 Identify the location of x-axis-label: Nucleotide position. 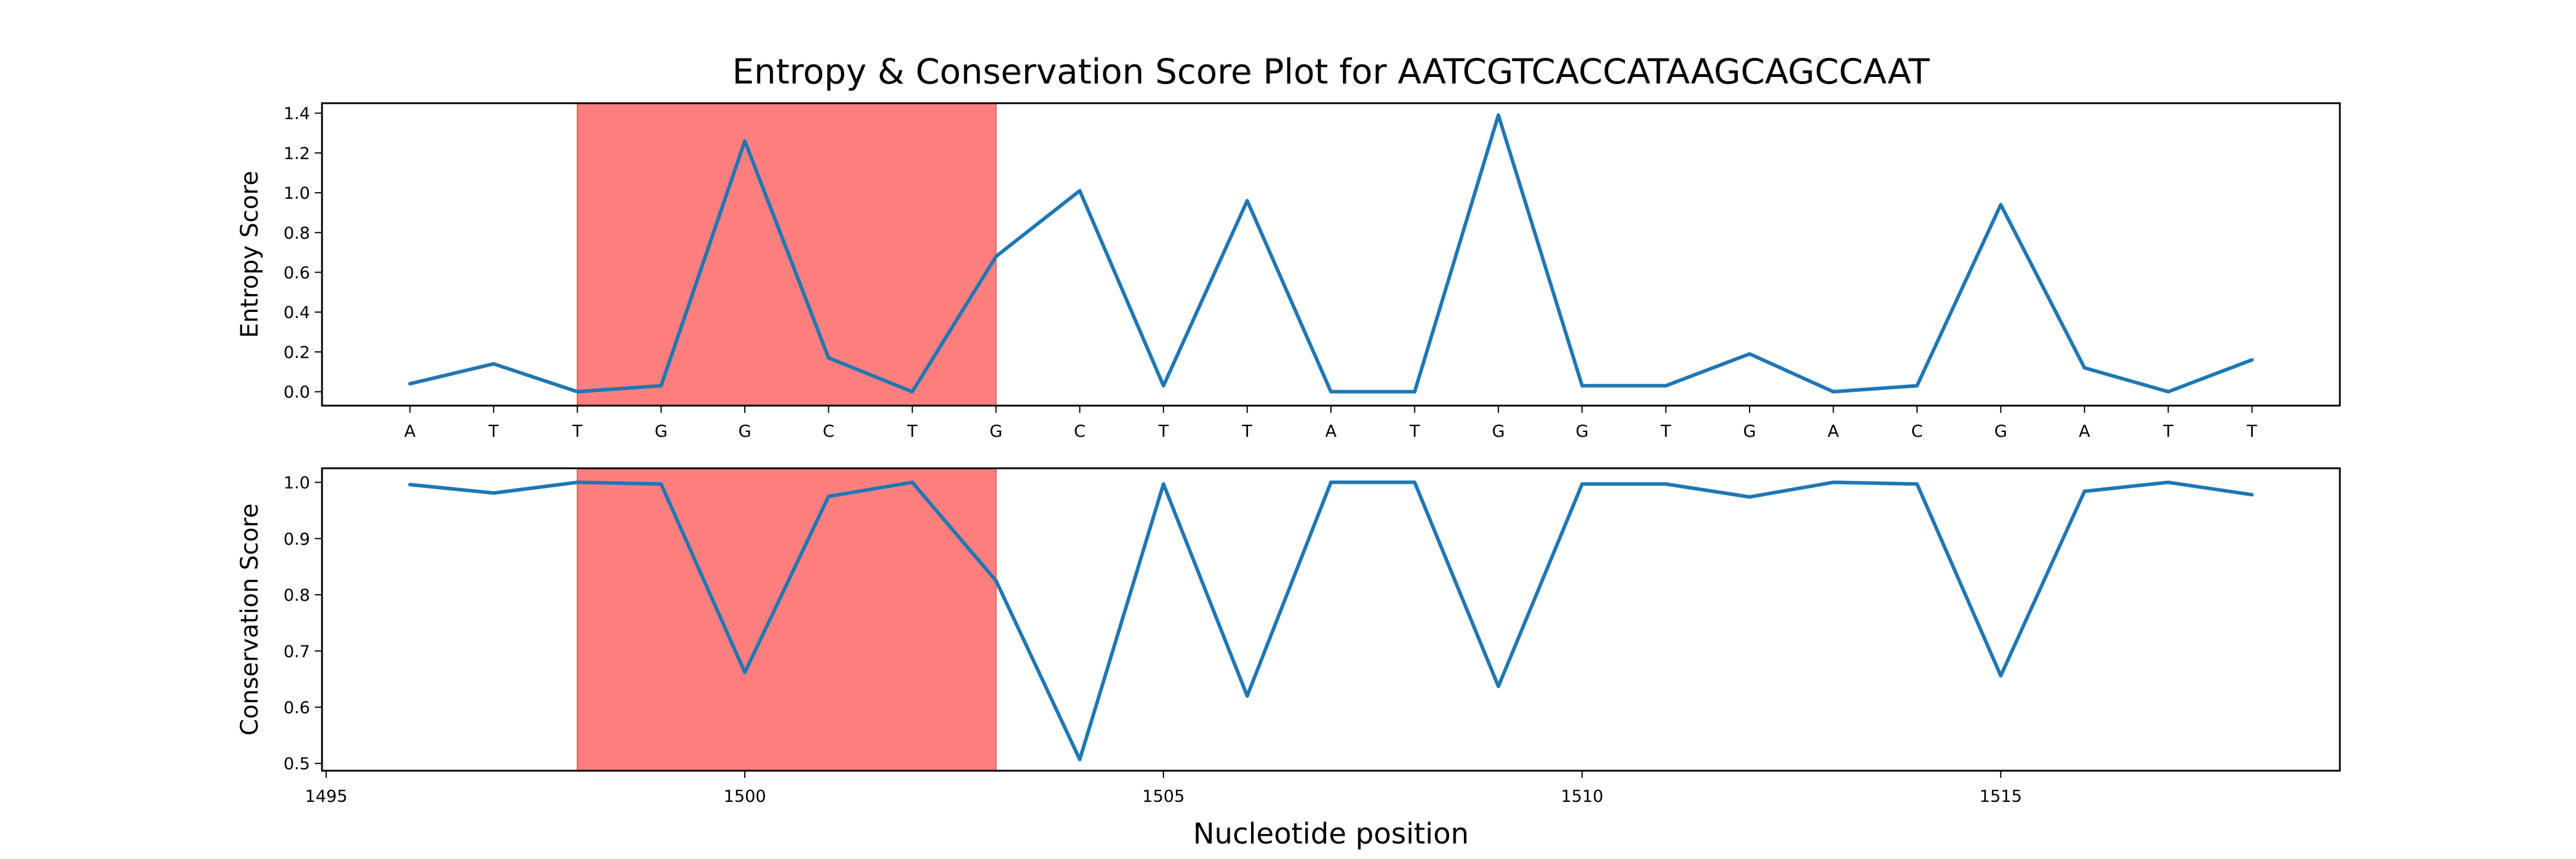
(1331, 834).